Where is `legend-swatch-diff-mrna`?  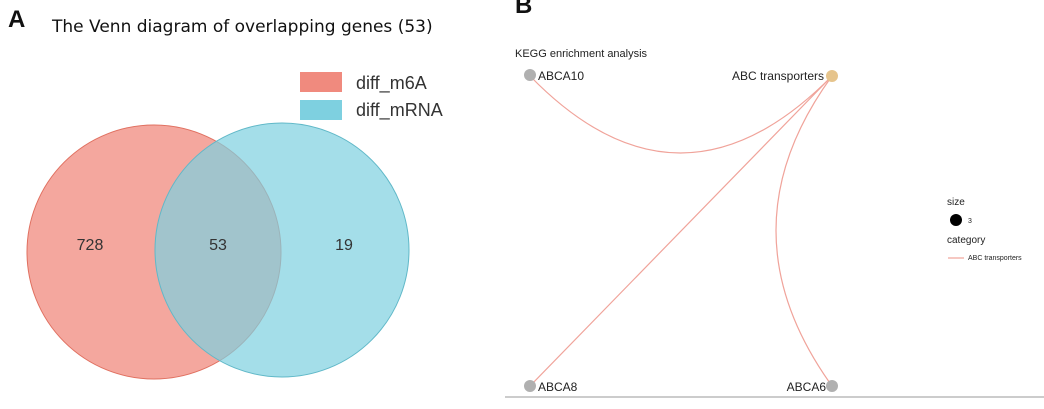
legend-swatch-diff-mrna is located at coordinates (321, 110).